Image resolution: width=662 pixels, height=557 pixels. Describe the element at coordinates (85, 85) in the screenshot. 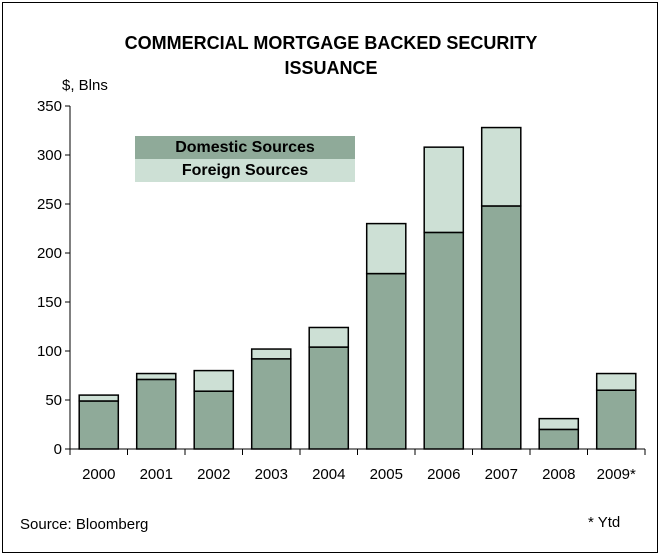

I see `y-axis-unit-label: $, Blns` at that location.